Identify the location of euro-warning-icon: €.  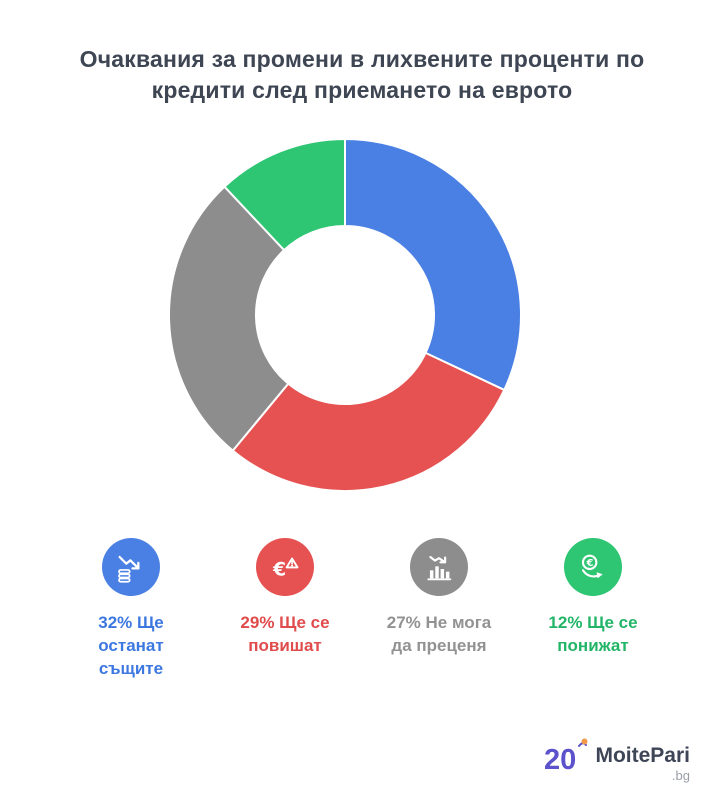
(285, 569).